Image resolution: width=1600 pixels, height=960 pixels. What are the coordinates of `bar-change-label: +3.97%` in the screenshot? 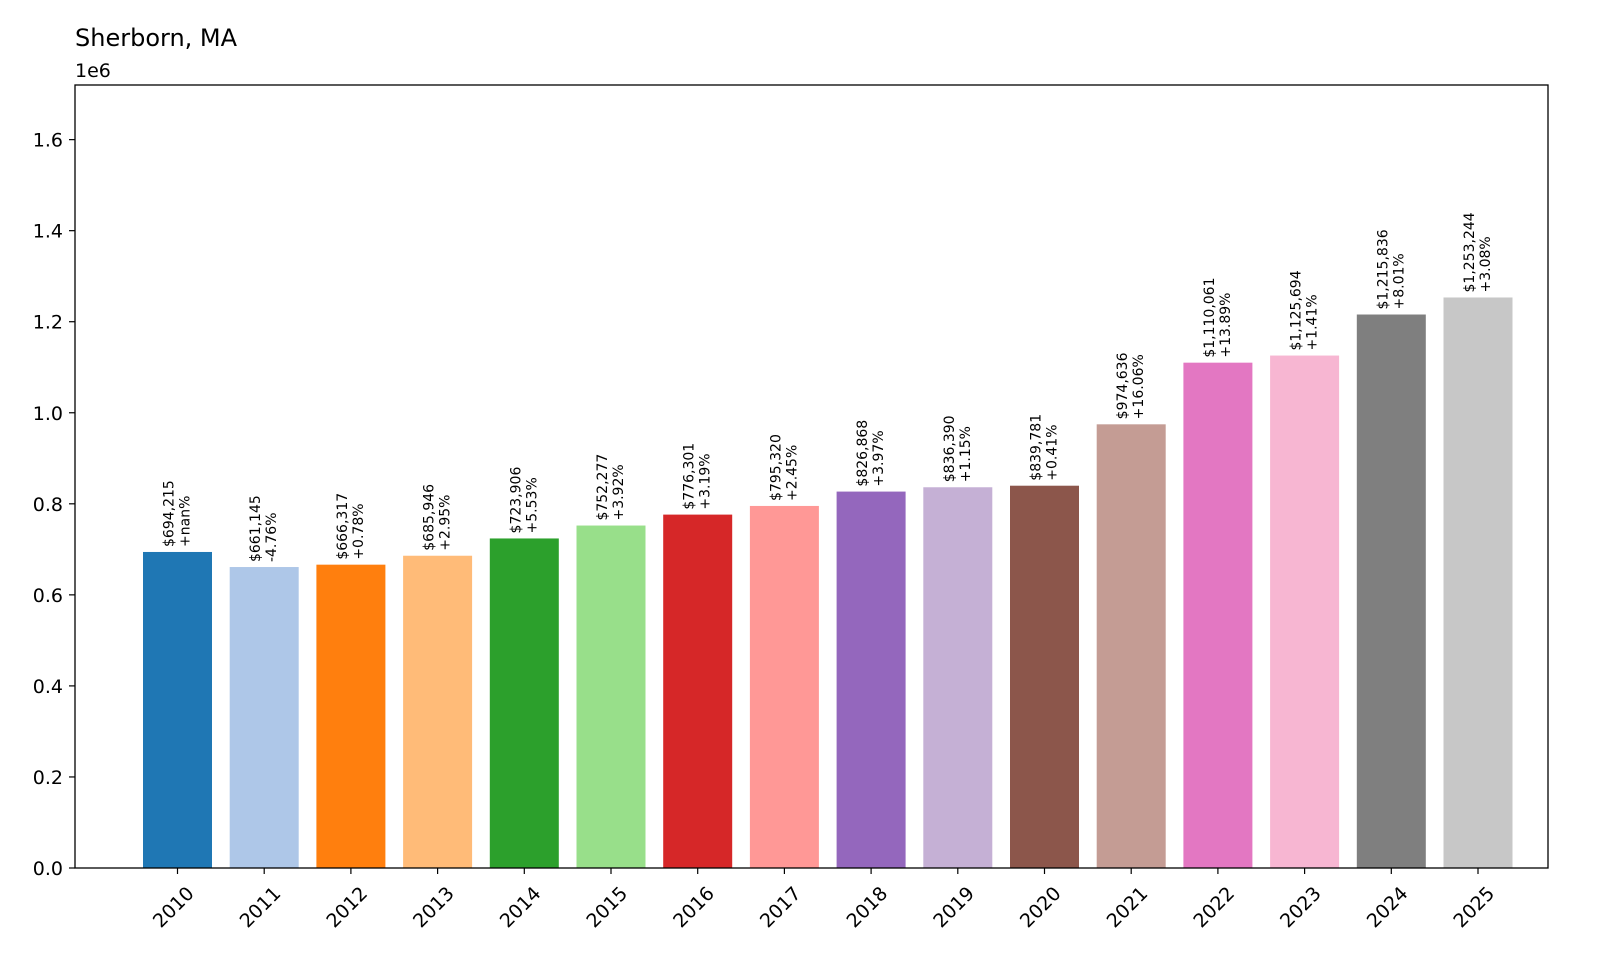 It's located at (879, 458).